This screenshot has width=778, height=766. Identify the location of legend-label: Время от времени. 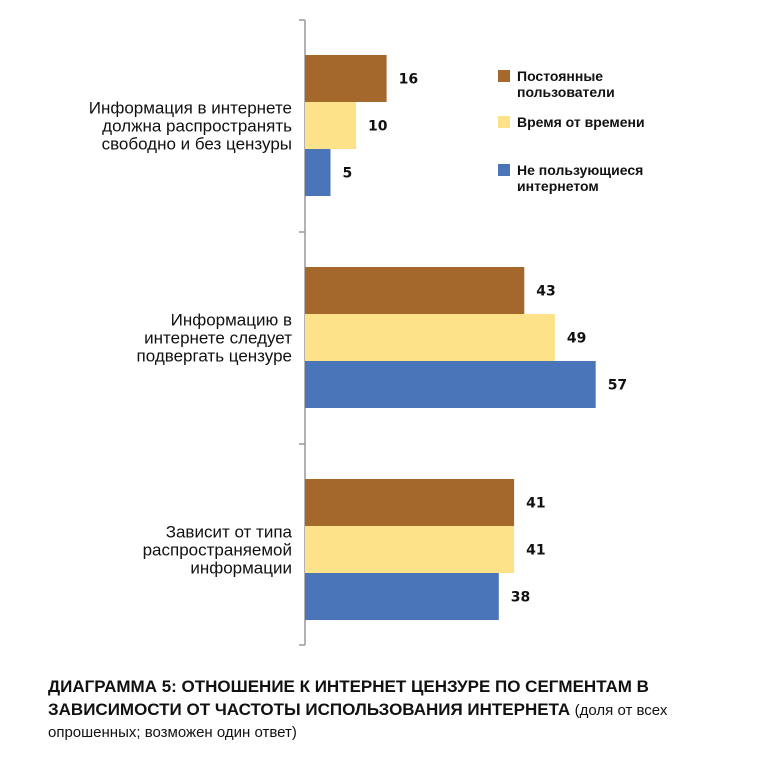
(581, 122).